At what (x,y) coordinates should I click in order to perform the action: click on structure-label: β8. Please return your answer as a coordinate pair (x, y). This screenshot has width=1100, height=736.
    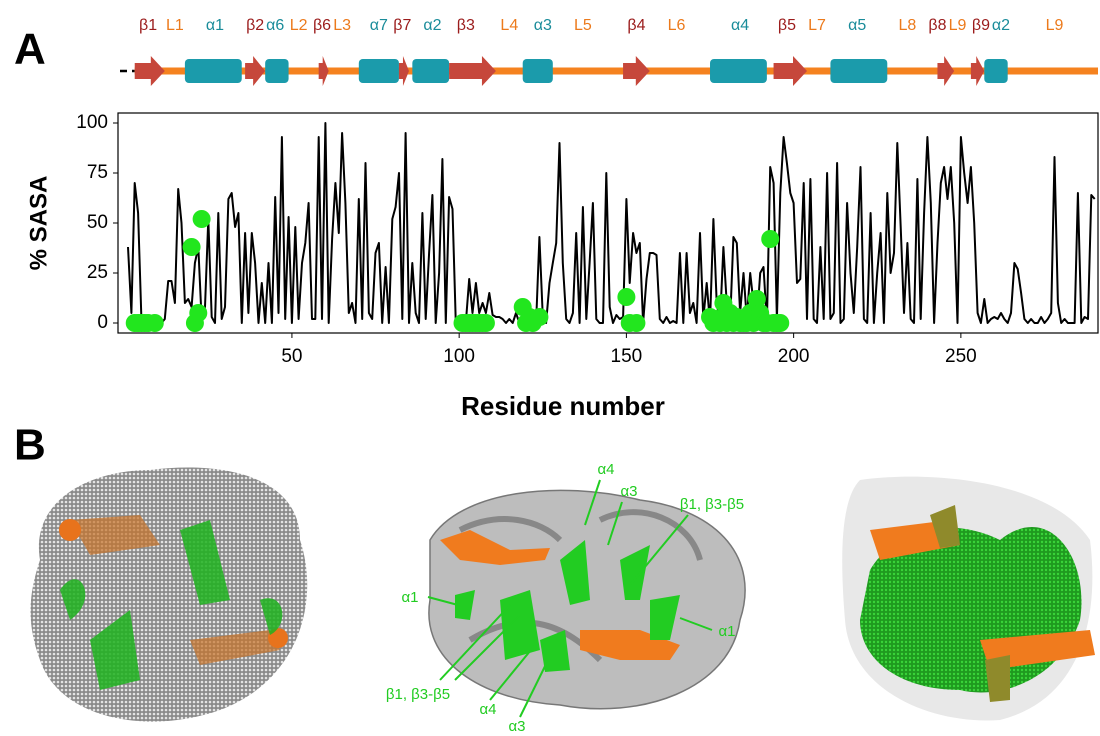
    Looking at the image, I should click on (937, 25).